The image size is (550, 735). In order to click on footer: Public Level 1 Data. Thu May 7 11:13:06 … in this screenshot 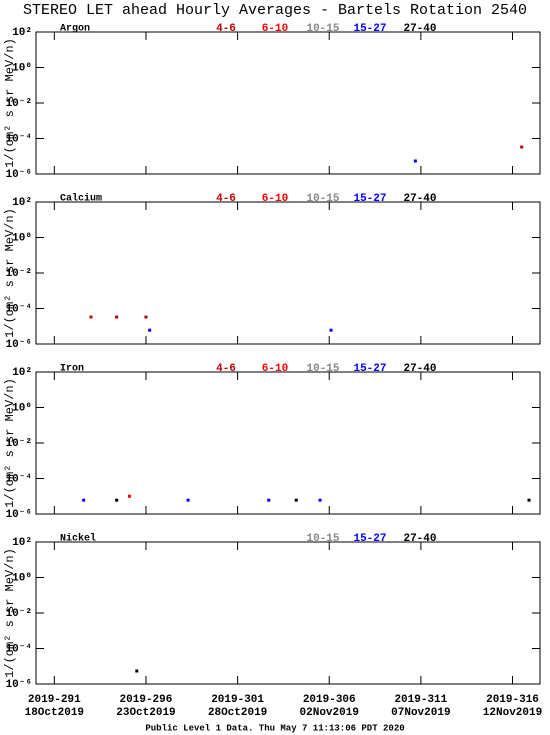, I will do `click(274, 728)`.